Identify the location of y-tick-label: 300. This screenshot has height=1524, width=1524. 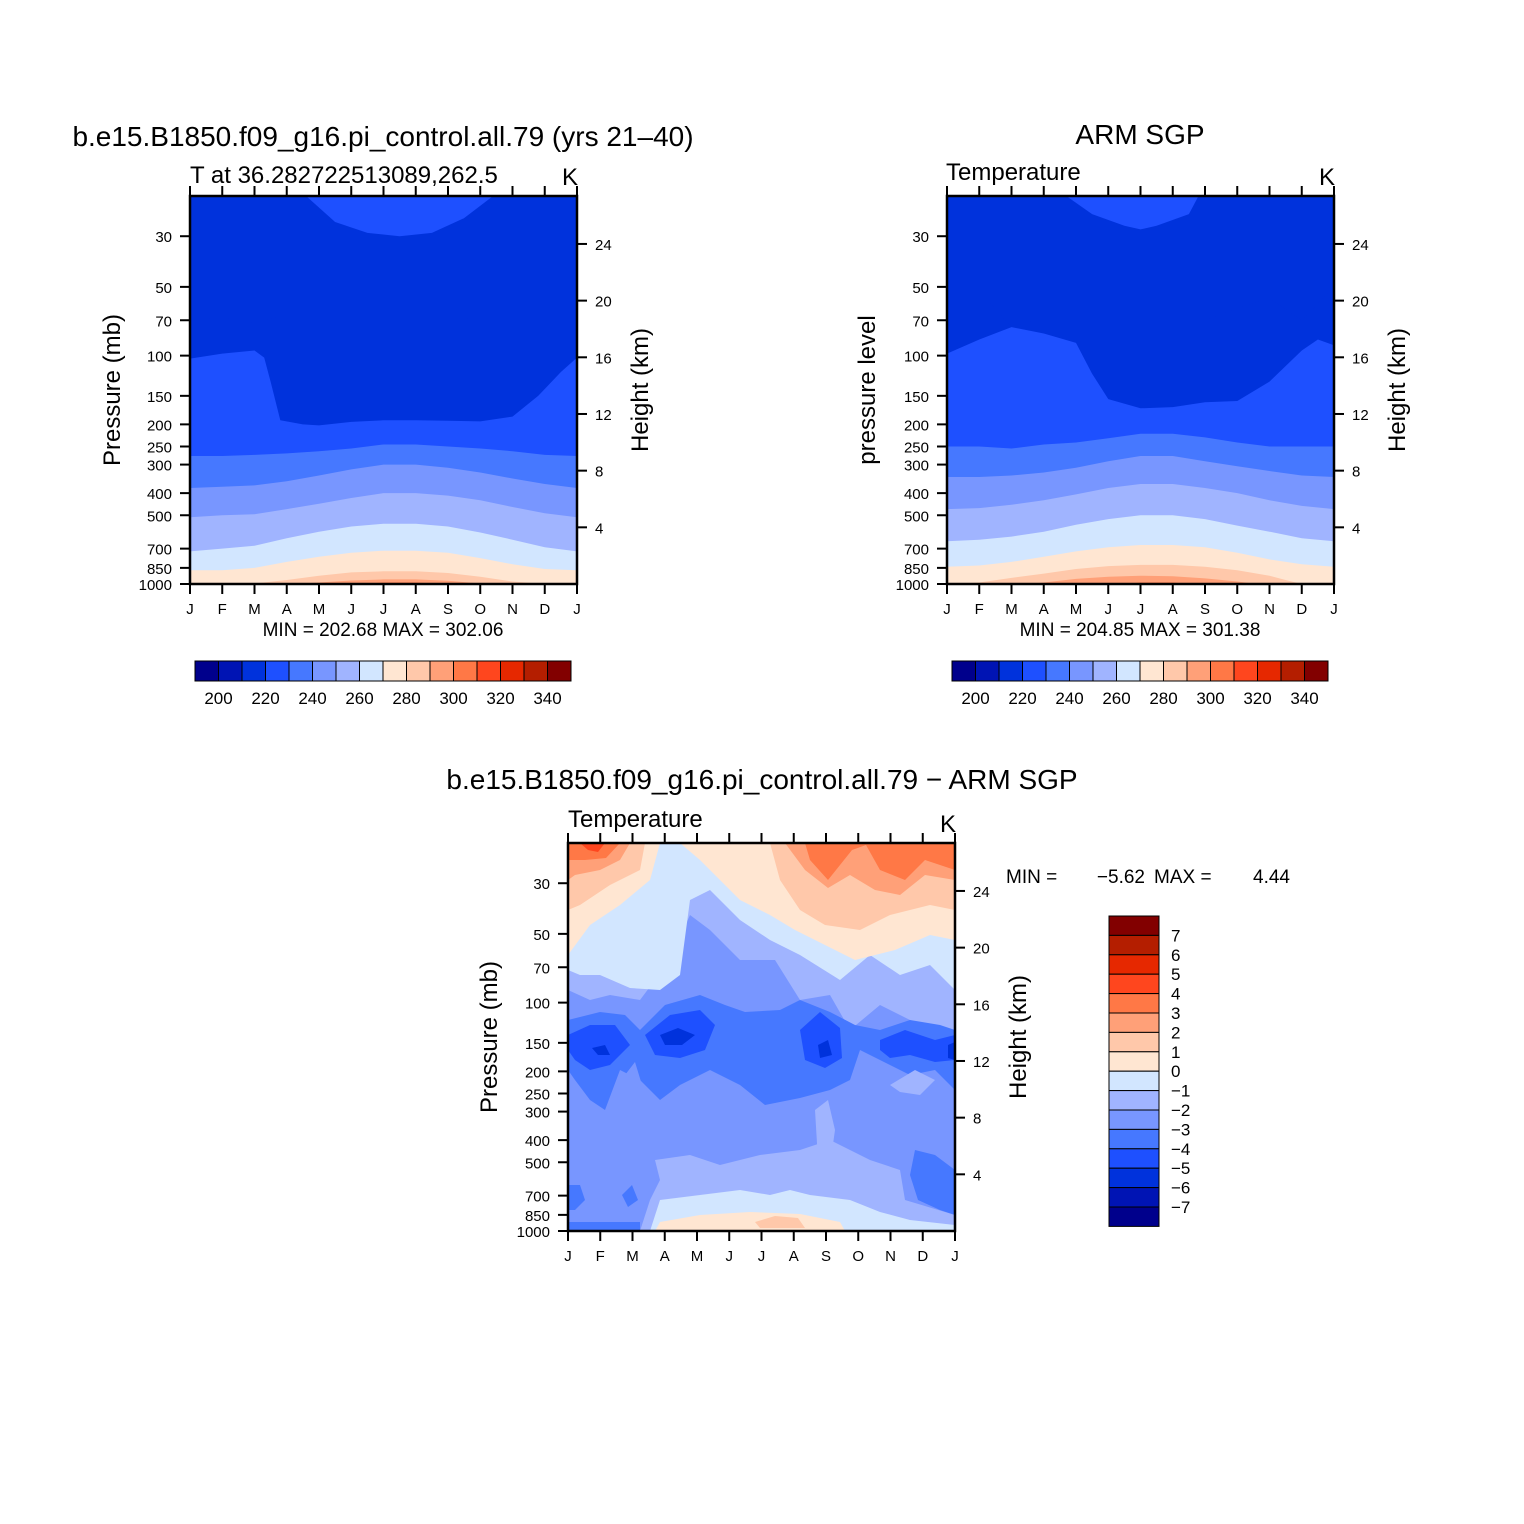
(916, 466).